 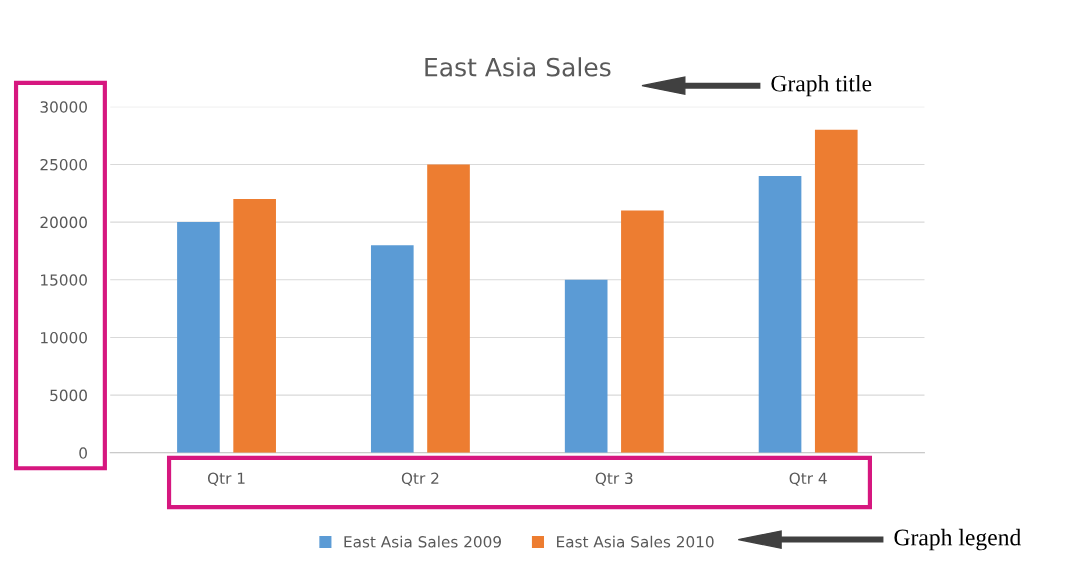 I want to click on x-tick-label: Qtr 2, so click(x=420, y=479).